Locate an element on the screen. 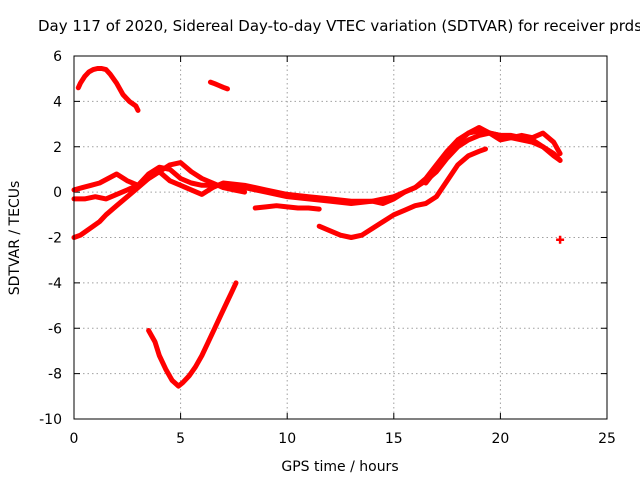 The image size is (640, 480). y-tick-label: 0 is located at coordinates (57, 193).